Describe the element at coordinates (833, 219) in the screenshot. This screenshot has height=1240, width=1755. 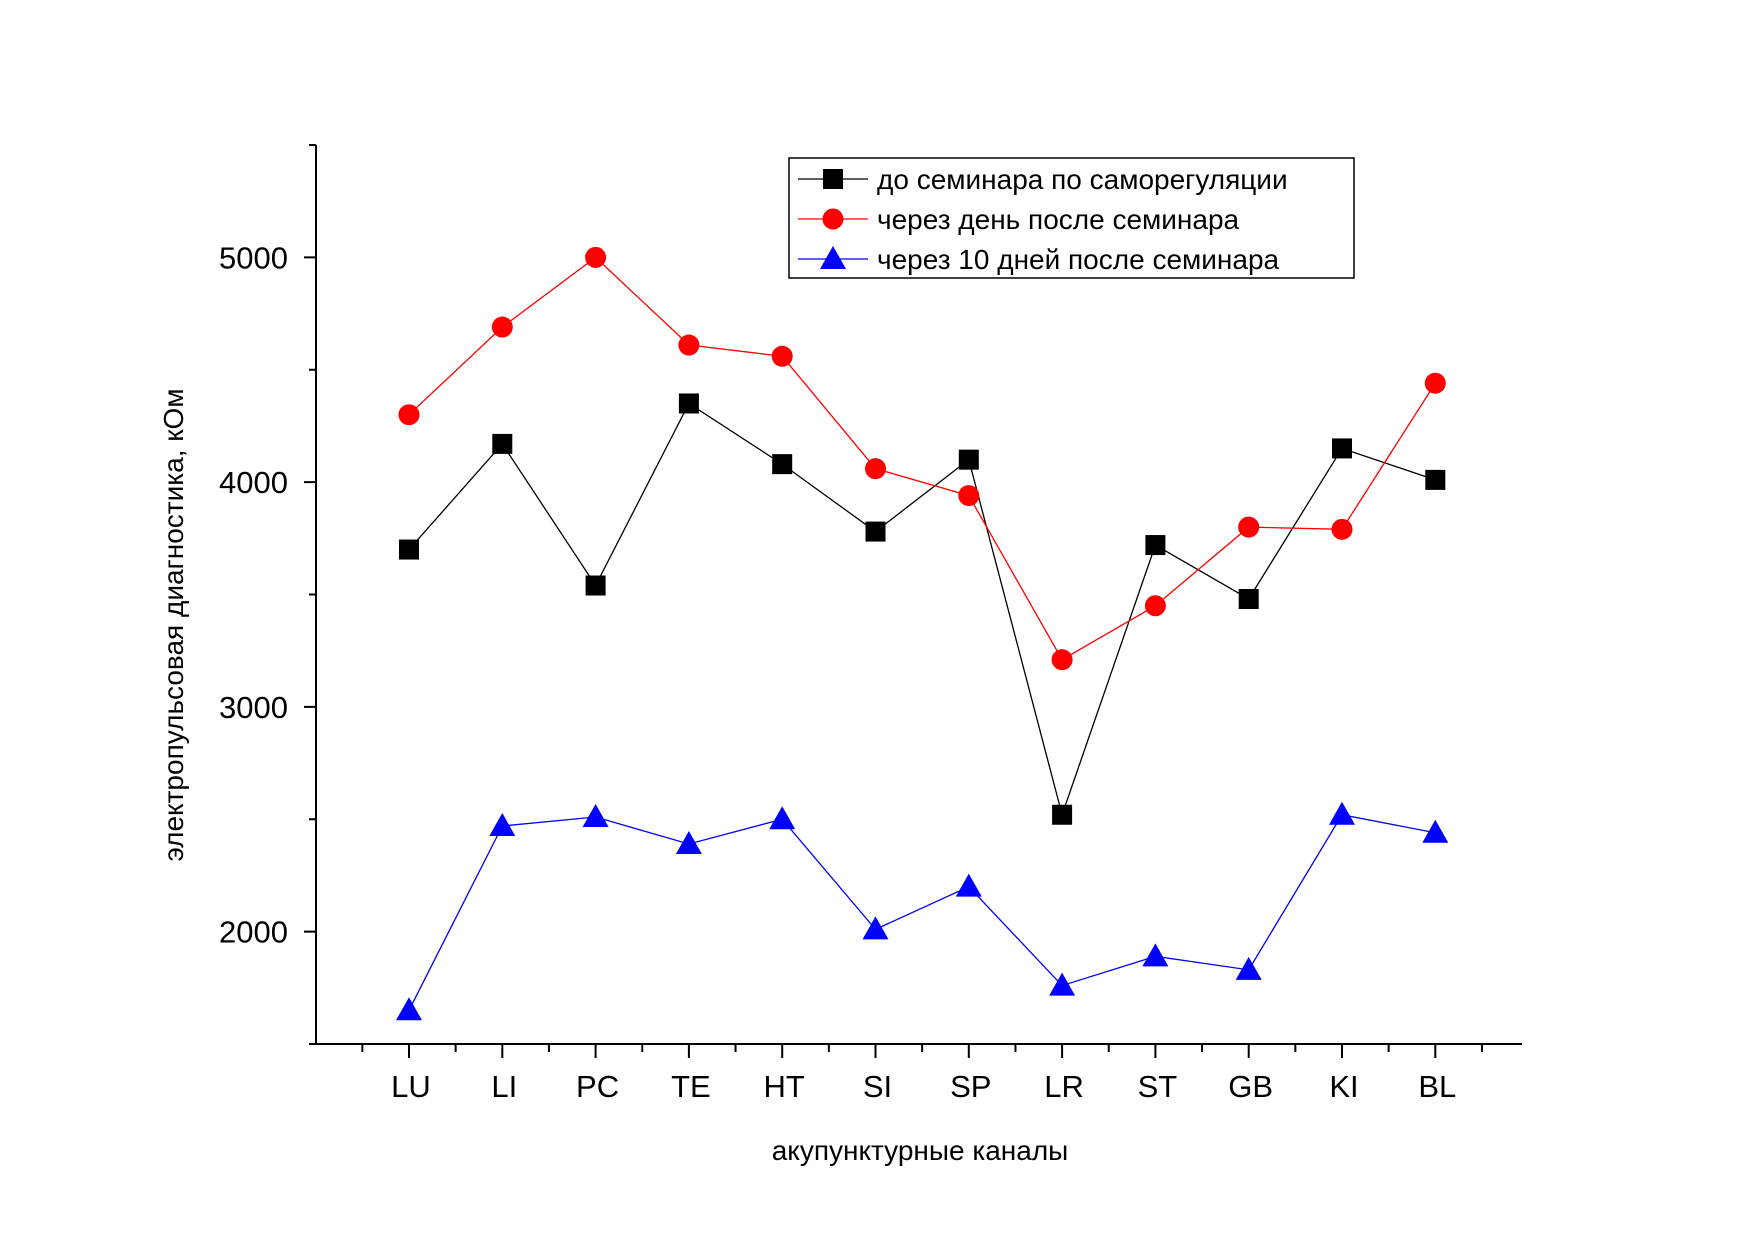
I see `legend-marker-circle` at that location.